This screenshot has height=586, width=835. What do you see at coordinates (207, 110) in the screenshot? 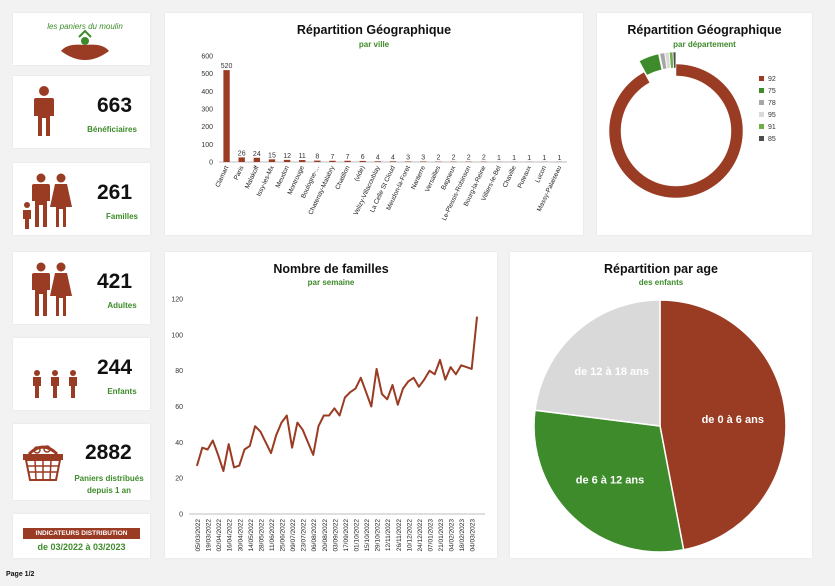
I see `y-tick-label: 300` at bounding box center [207, 110].